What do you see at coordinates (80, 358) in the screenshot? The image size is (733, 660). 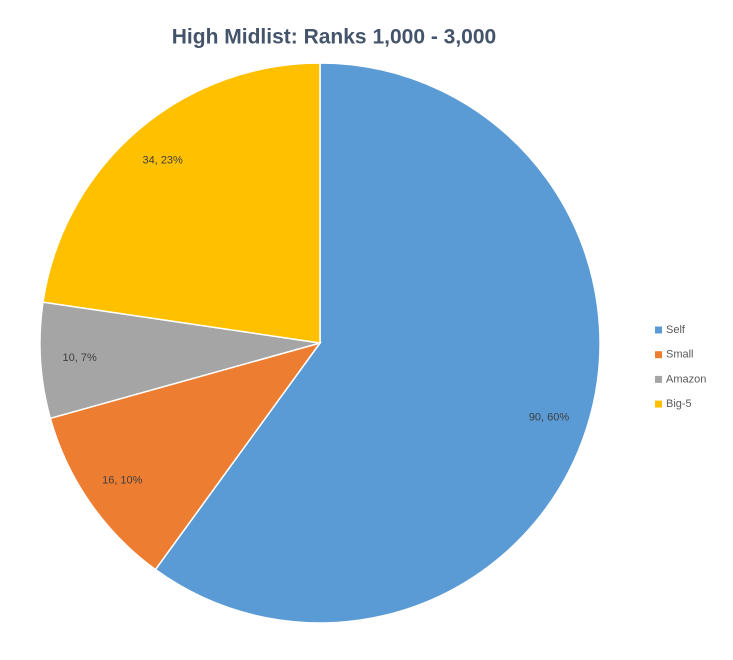 I see `data-label: 10, 7%` at bounding box center [80, 358].